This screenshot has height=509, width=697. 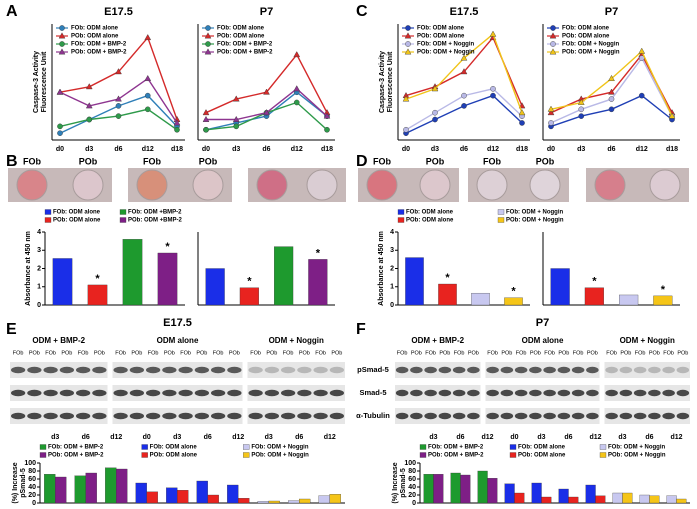 I want to click on x-tick-label: d18, so click(x=672, y=149).